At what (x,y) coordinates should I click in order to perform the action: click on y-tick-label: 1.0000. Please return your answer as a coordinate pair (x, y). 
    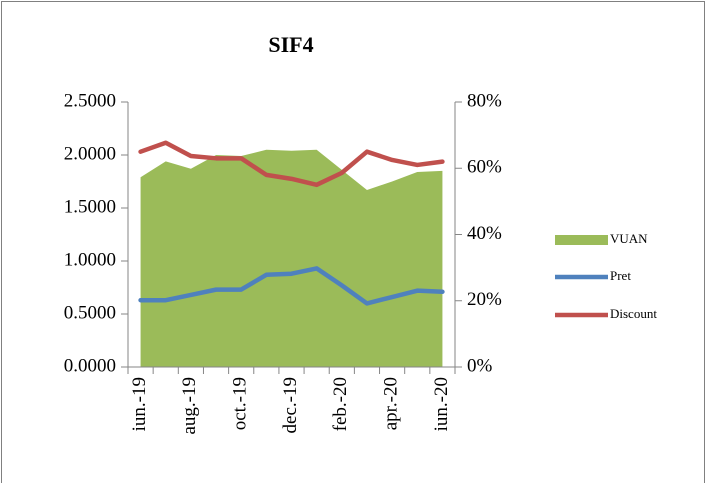
    Looking at the image, I should click on (90, 259).